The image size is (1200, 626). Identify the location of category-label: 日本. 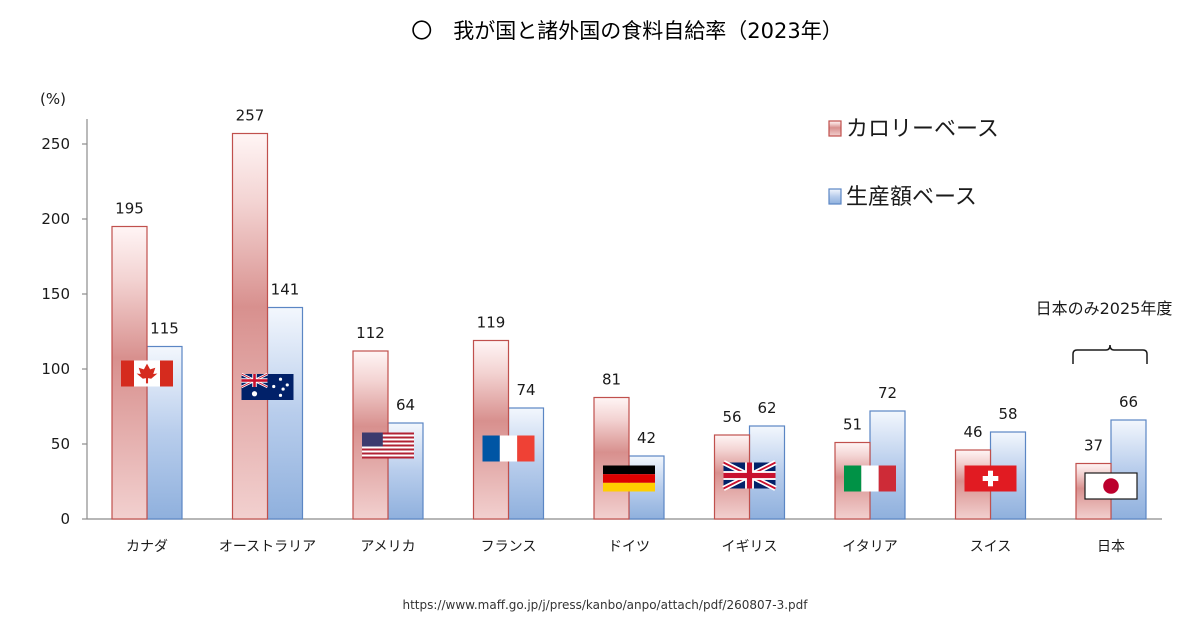
(1111, 547).